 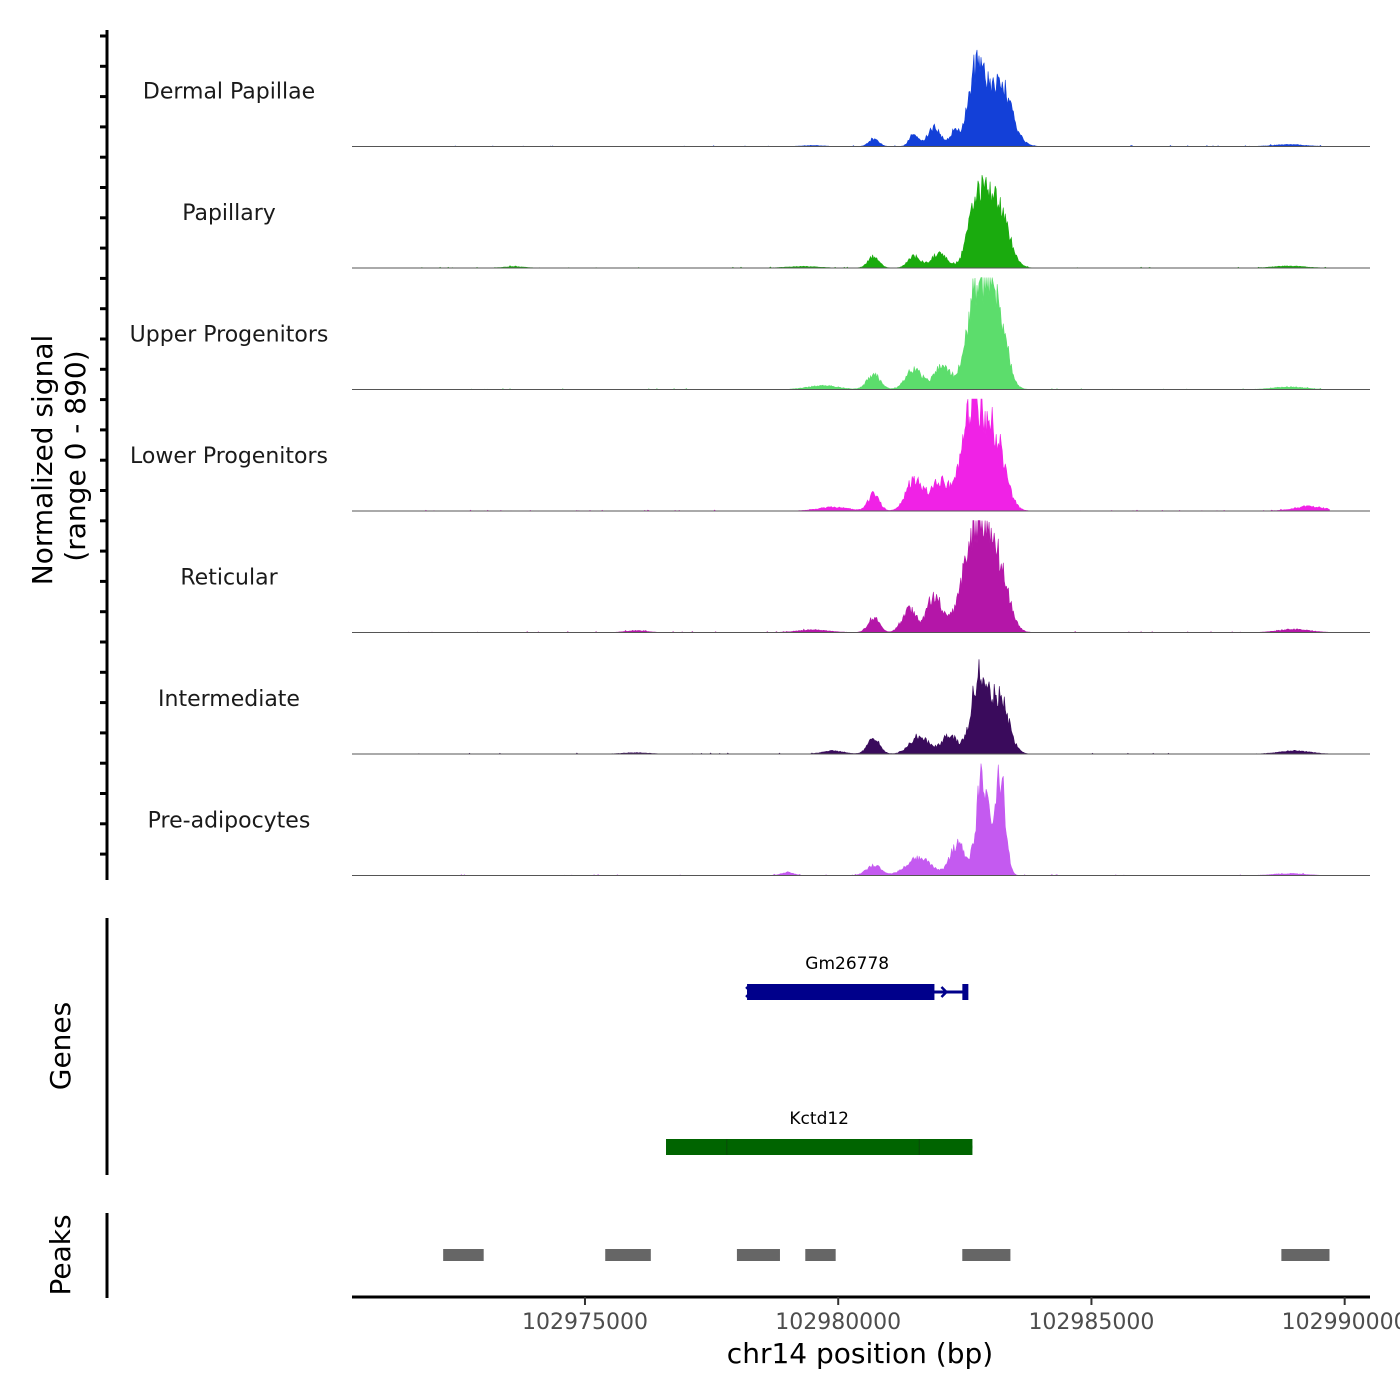 I want to click on track-label: Dermal Papillae, so click(x=229, y=92).